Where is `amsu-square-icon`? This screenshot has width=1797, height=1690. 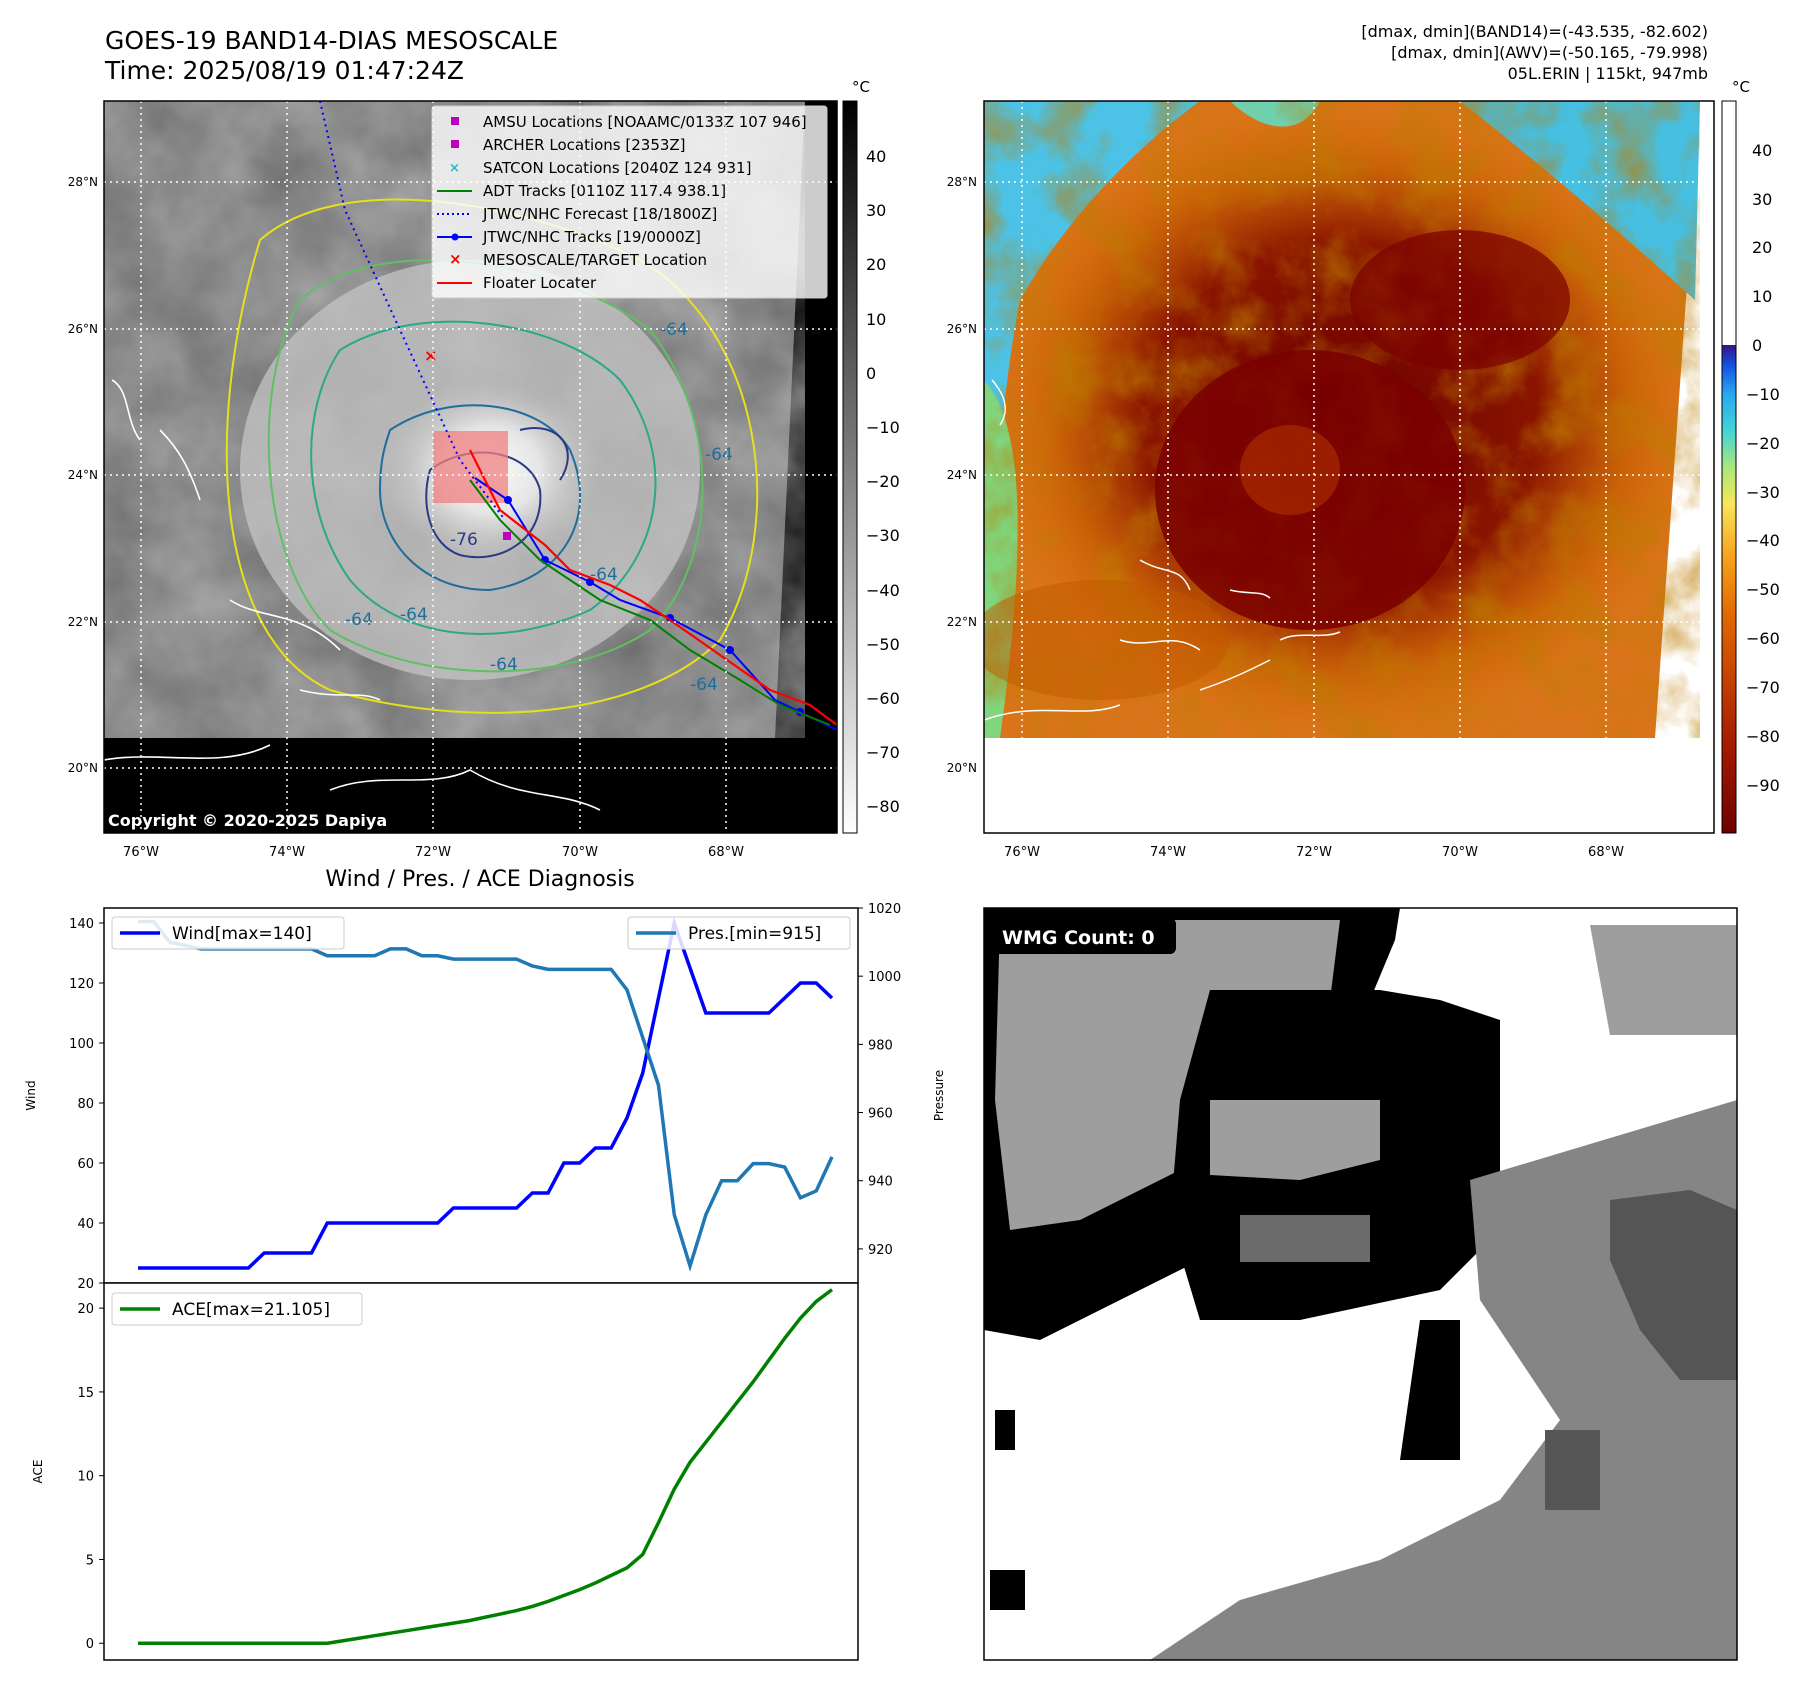
amsu-square-icon is located at coordinates (455, 121).